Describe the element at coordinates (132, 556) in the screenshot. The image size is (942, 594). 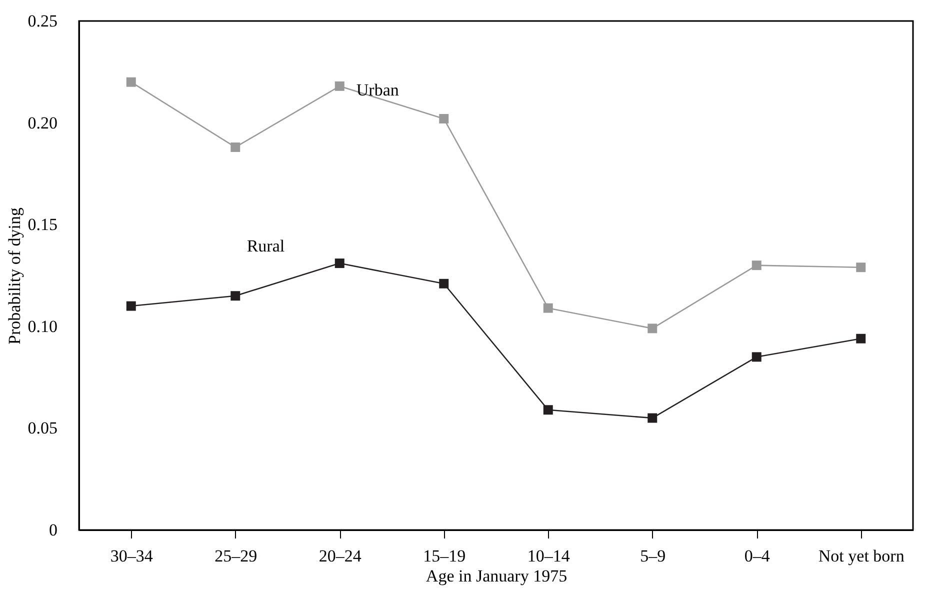
I see `x-tick-label: 30–34` at that location.